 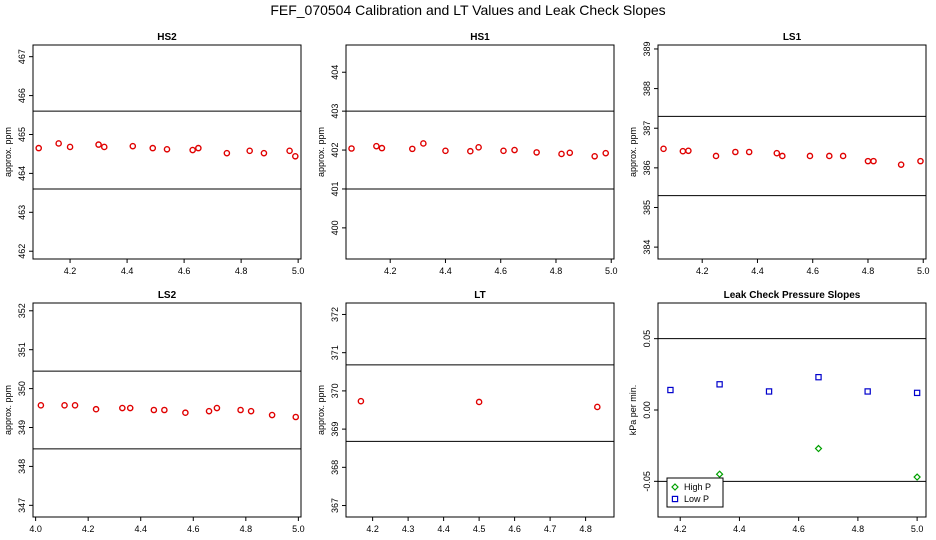 What do you see at coordinates (479, 295) in the screenshot?
I see `chart-title: LT` at bounding box center [479, 295].